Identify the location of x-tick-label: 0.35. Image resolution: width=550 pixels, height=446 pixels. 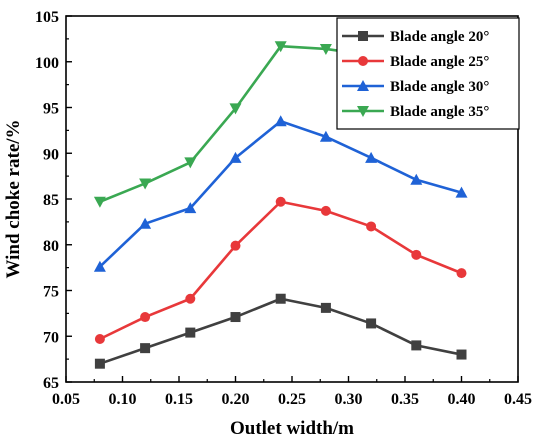
(405, 399).